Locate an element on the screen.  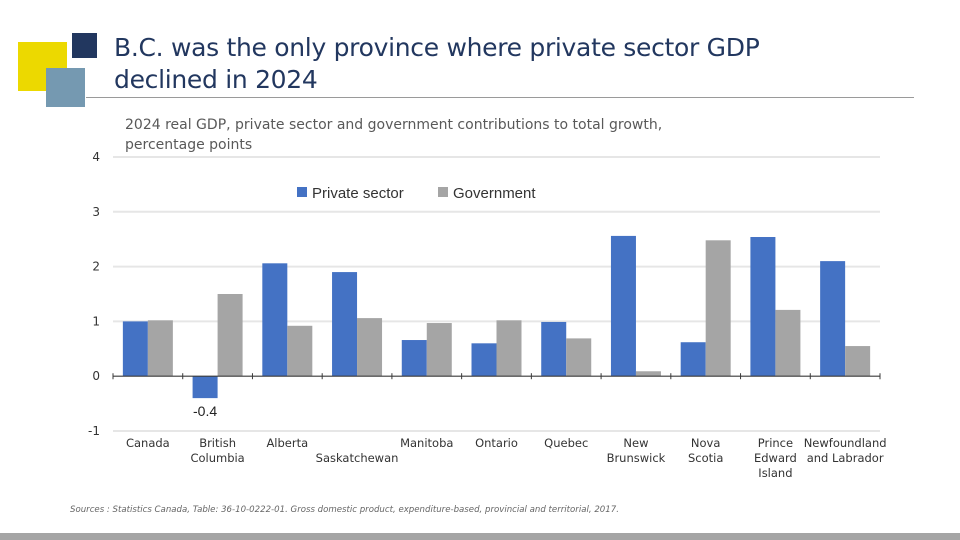
x-category-label: Canada is located at coordinates (148, 443).